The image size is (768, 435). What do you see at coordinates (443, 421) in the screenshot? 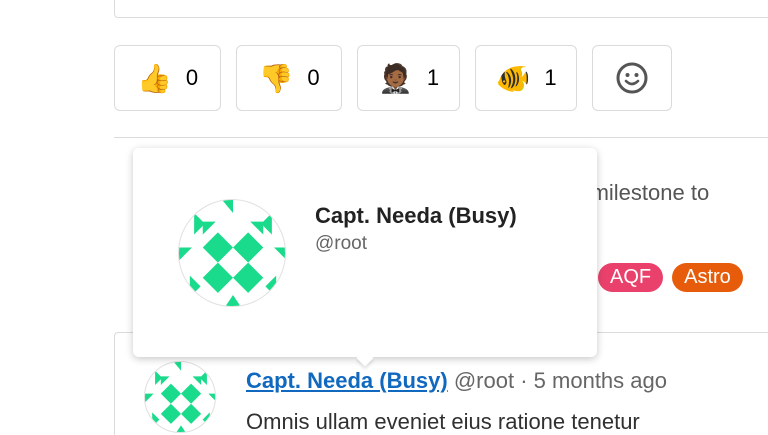
I see `comment-body: Omnis ullam eveniet eius ratione tenetur` at bounding box center [443, 421].